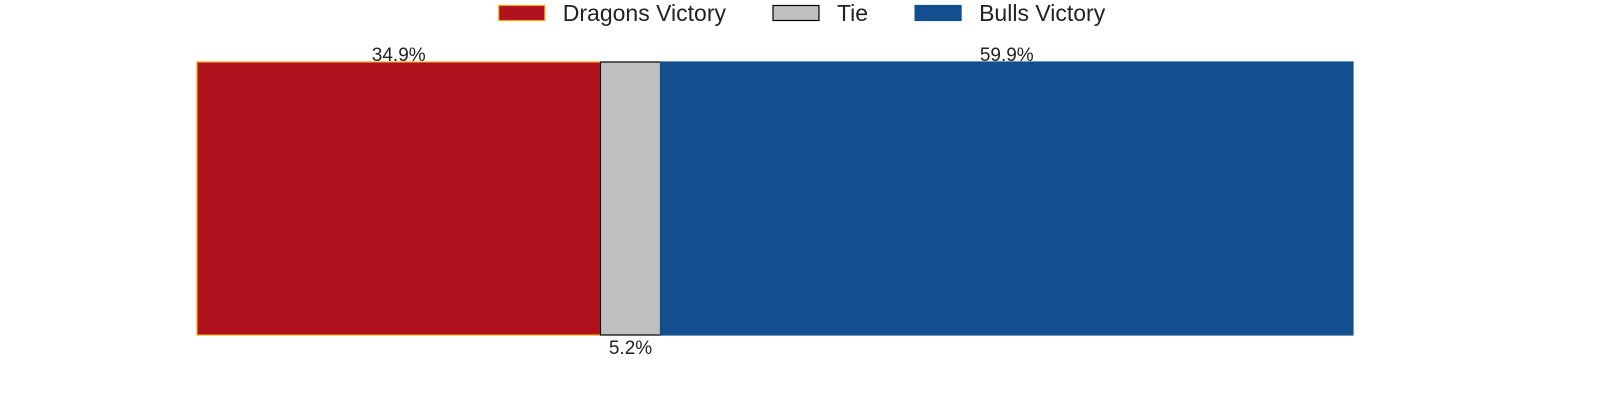 Image resolution: width=1600 pixels, height=400 pixels. I want to click on legend-swatch-tie, so click(796, 13).